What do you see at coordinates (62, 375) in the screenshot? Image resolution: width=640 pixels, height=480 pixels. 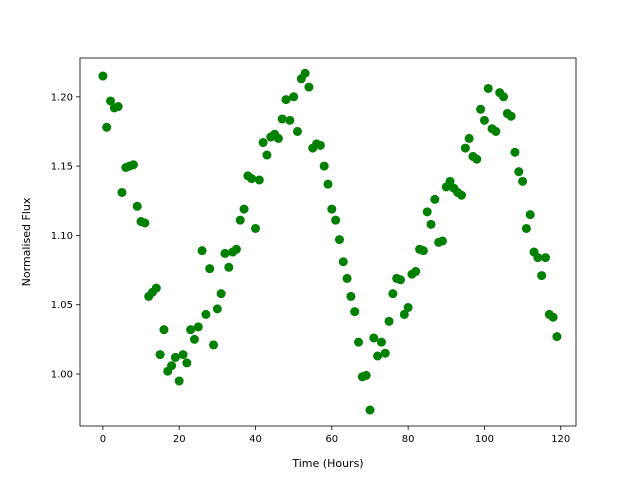 I see `y-tick-label: 1.00` at bounding box center [62, 375].